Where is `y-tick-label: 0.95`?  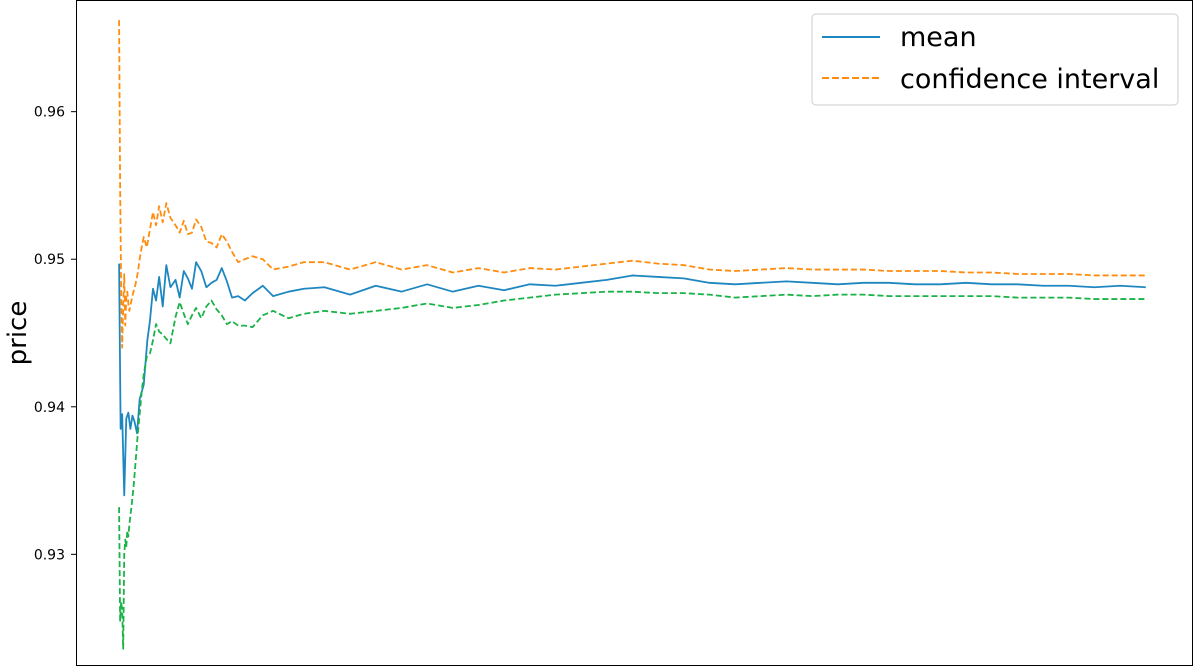
y-tick-label: 0.95 is located at coordinates (49, 260).